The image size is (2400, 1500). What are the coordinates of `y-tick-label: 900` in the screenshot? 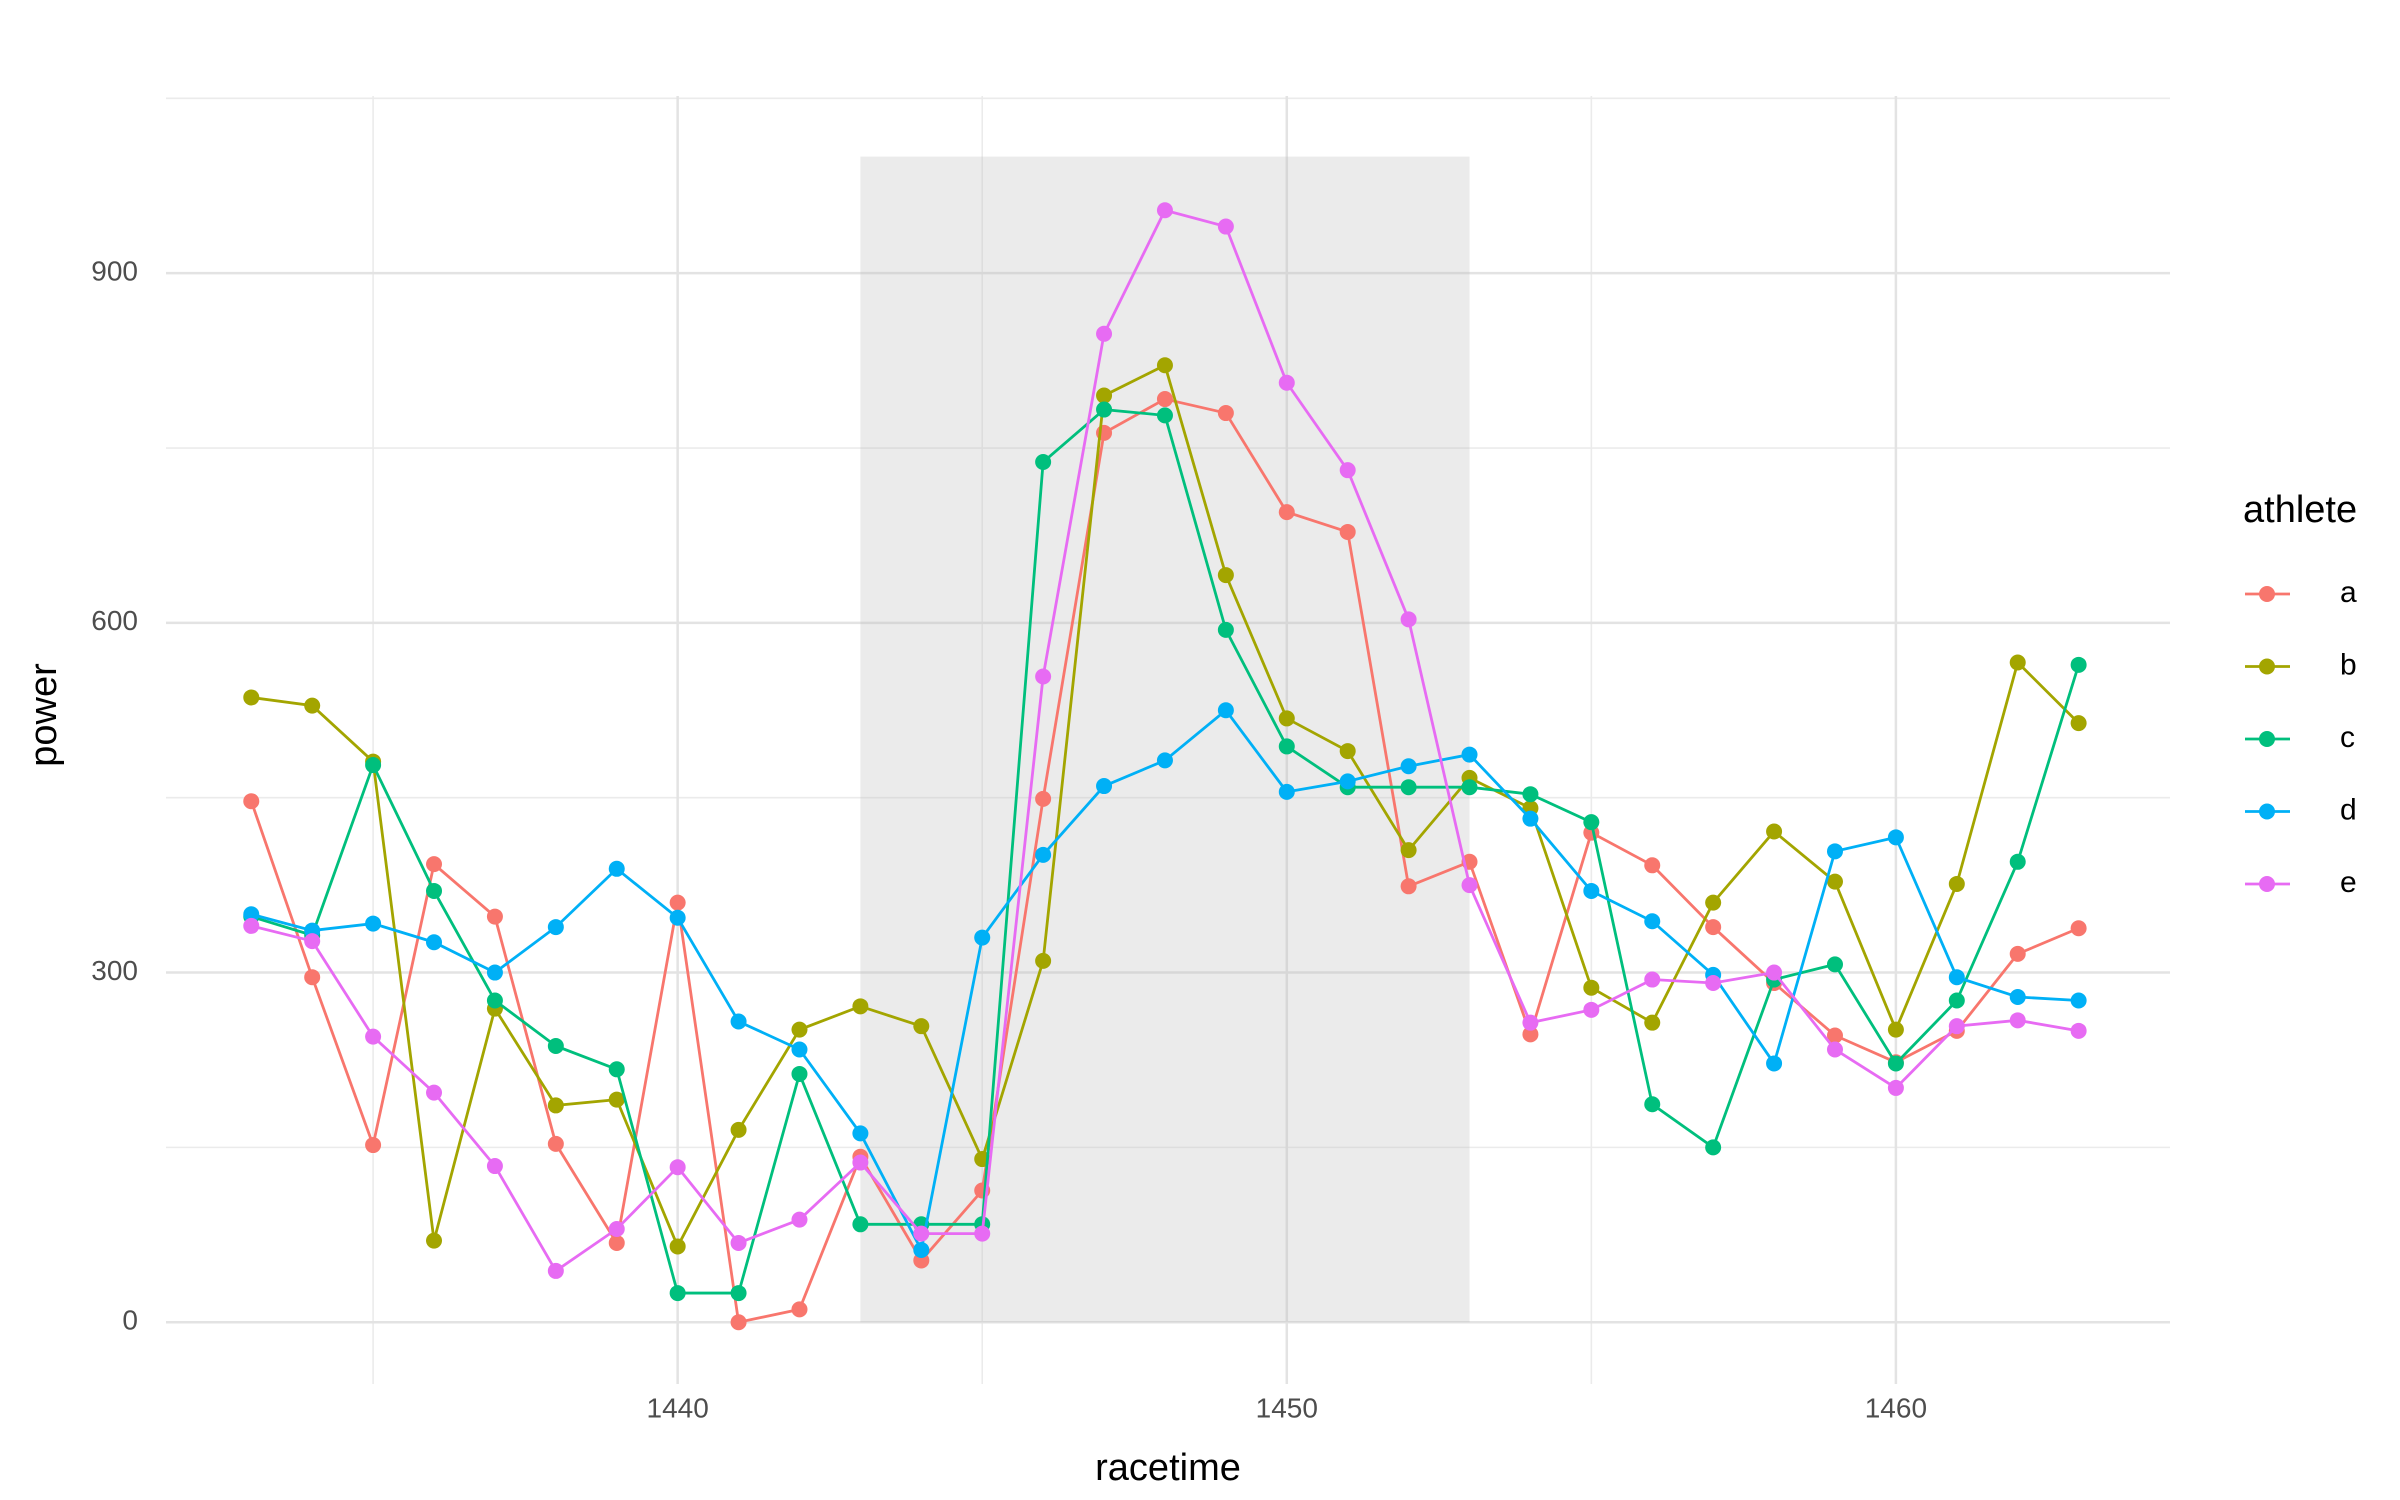 It's located at (114, 271).